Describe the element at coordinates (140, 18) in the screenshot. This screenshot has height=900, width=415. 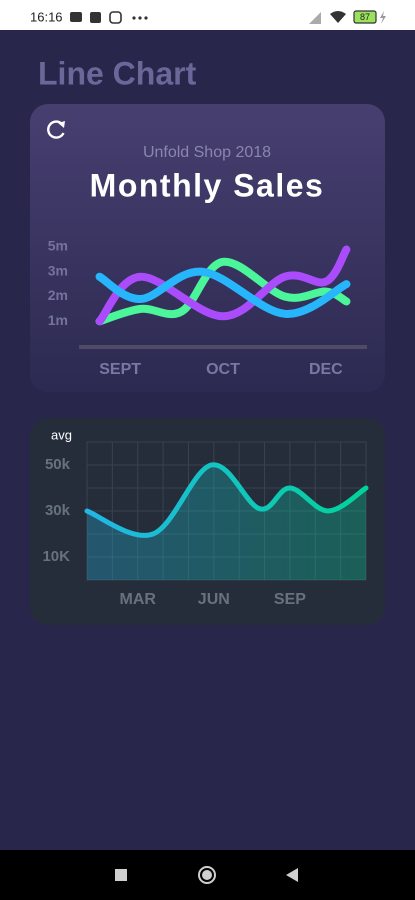
I see `status-more` at that location.